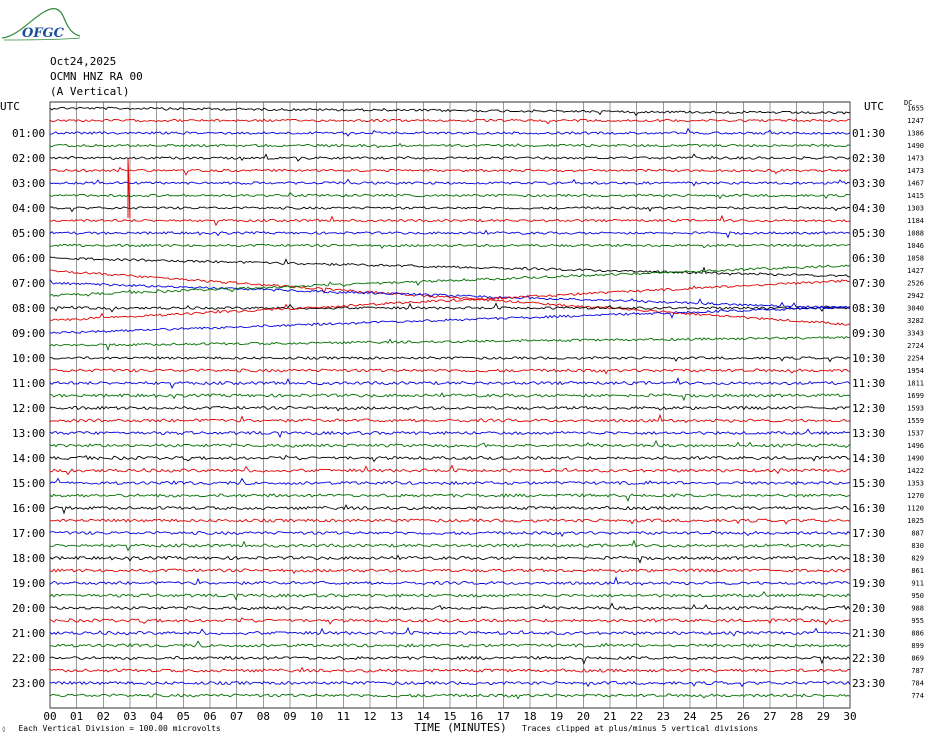  What do you see at coordinates (915, 521) in the screenshot?
I see `trace-count-label: 1025` at bounding box center [915, 521].